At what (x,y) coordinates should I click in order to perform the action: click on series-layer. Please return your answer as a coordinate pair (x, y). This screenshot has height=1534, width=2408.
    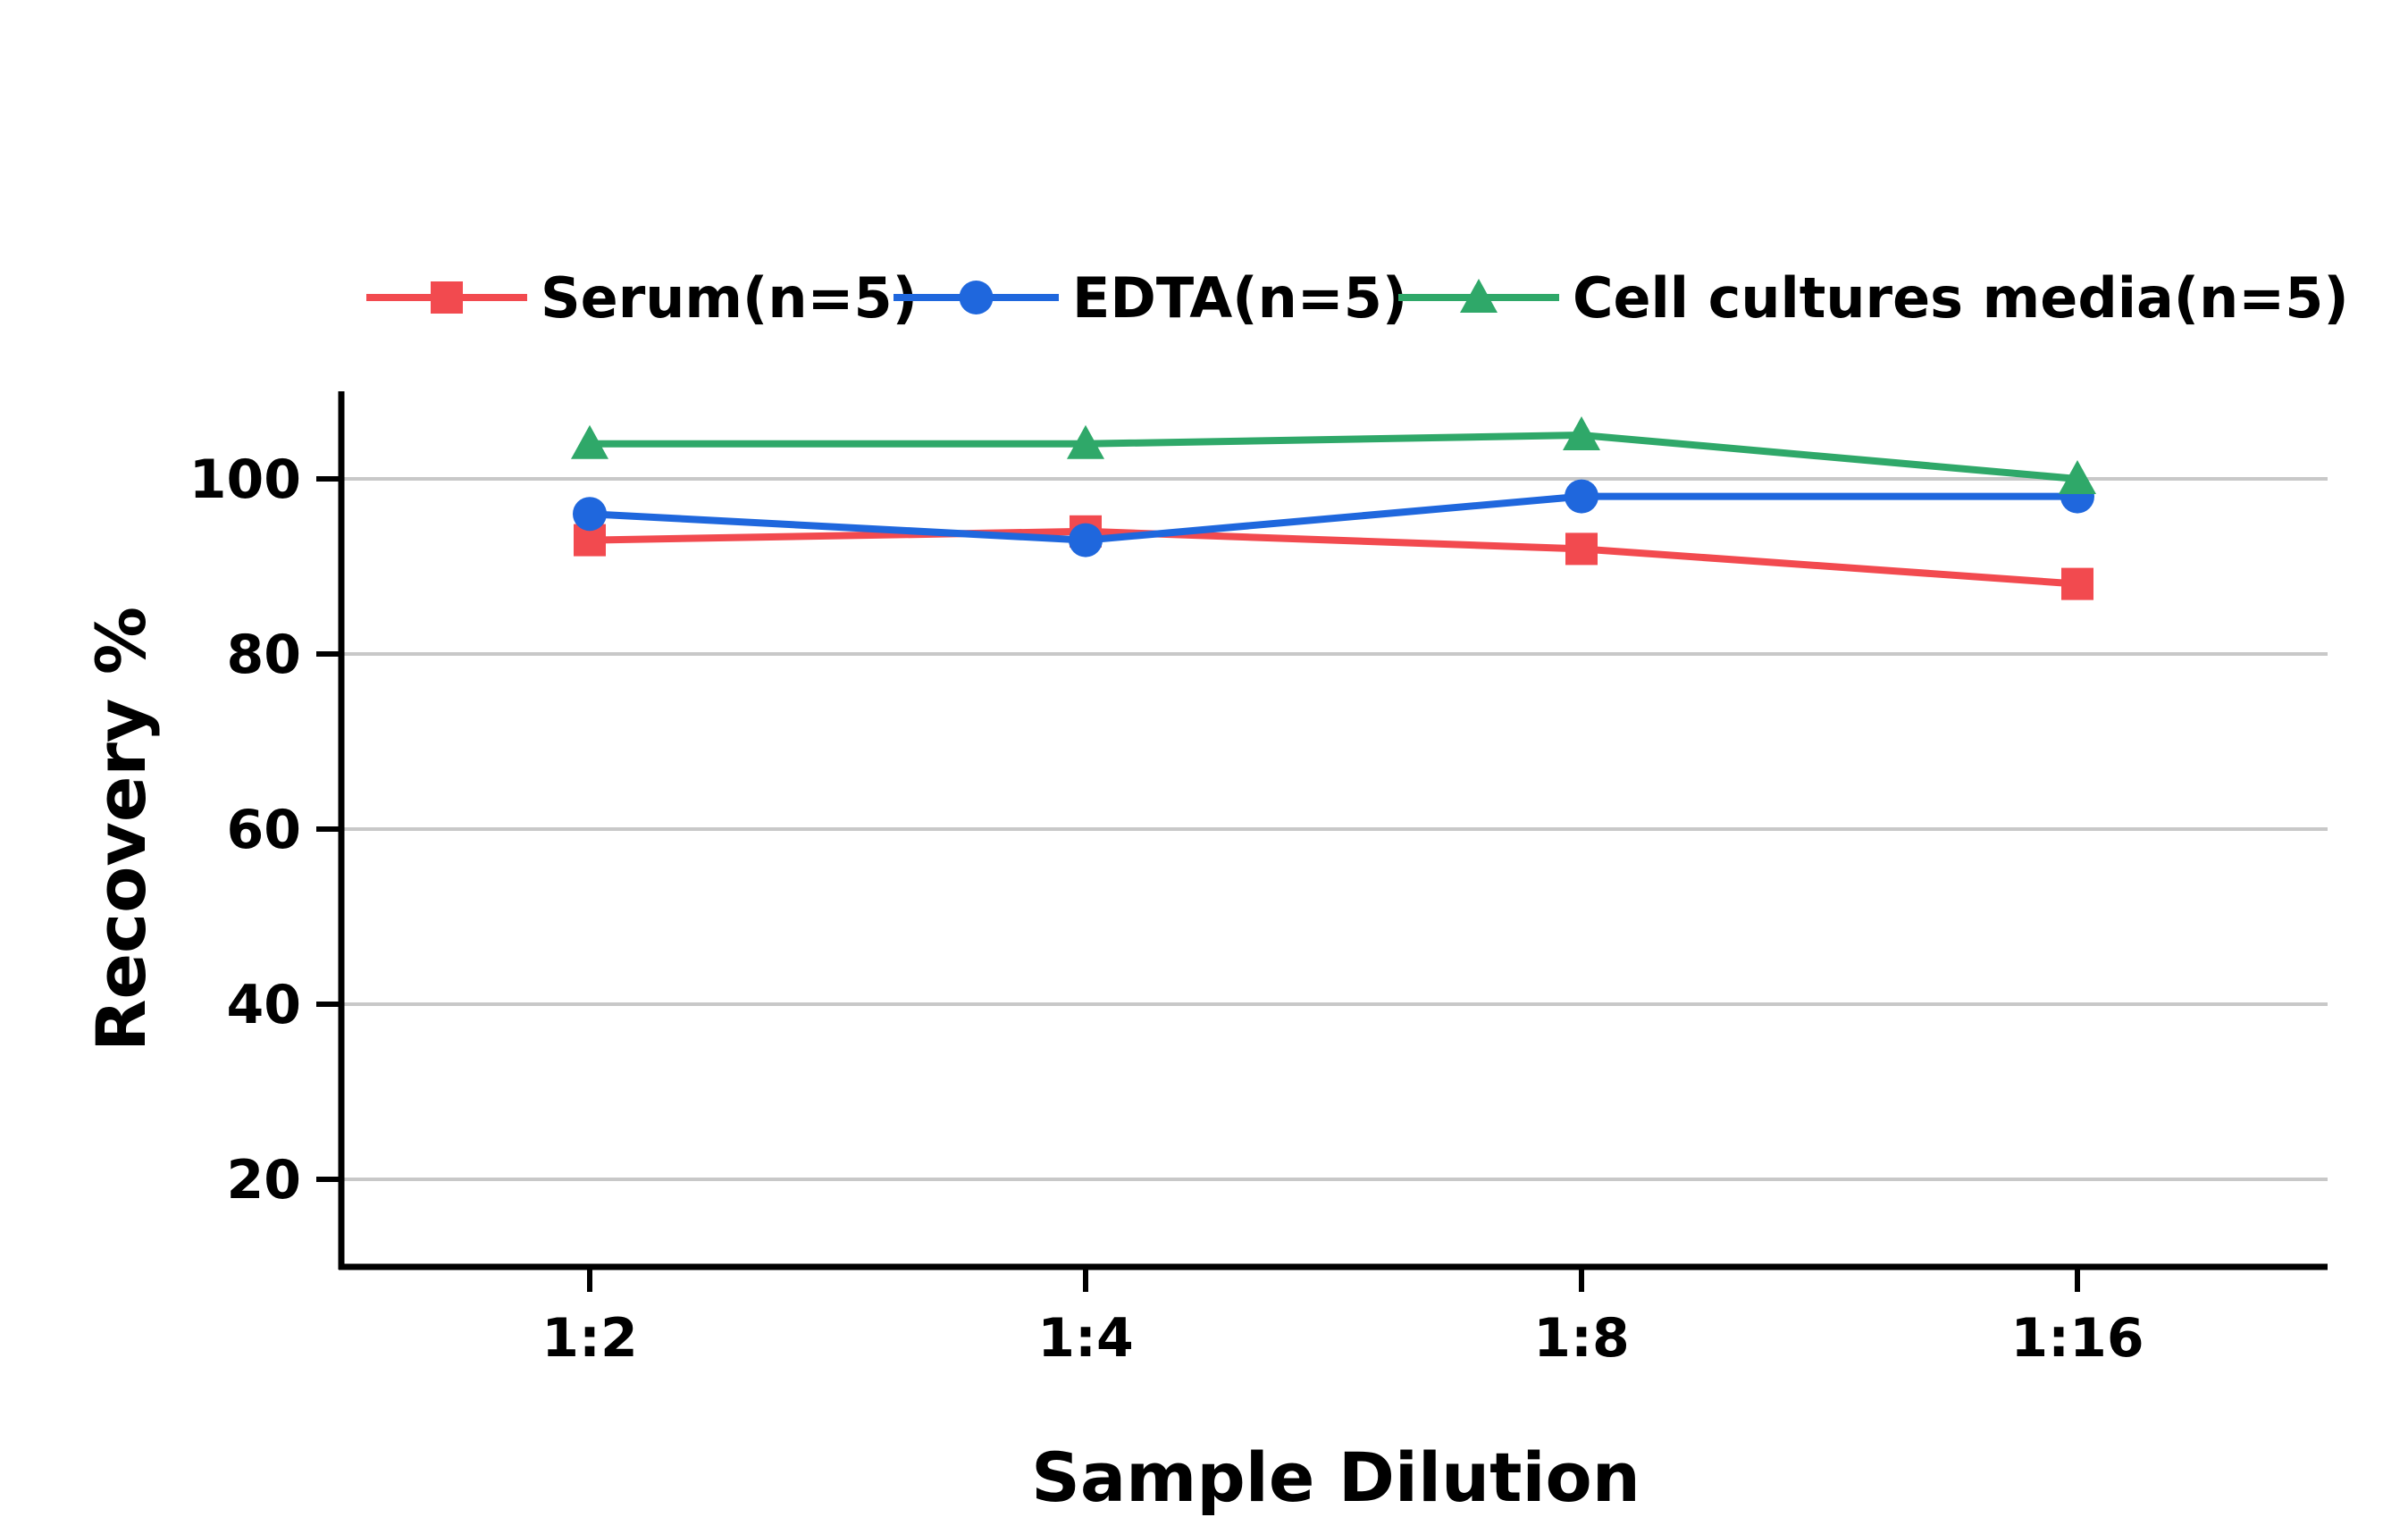
    Looking at the image, I should click on (1333, 508).